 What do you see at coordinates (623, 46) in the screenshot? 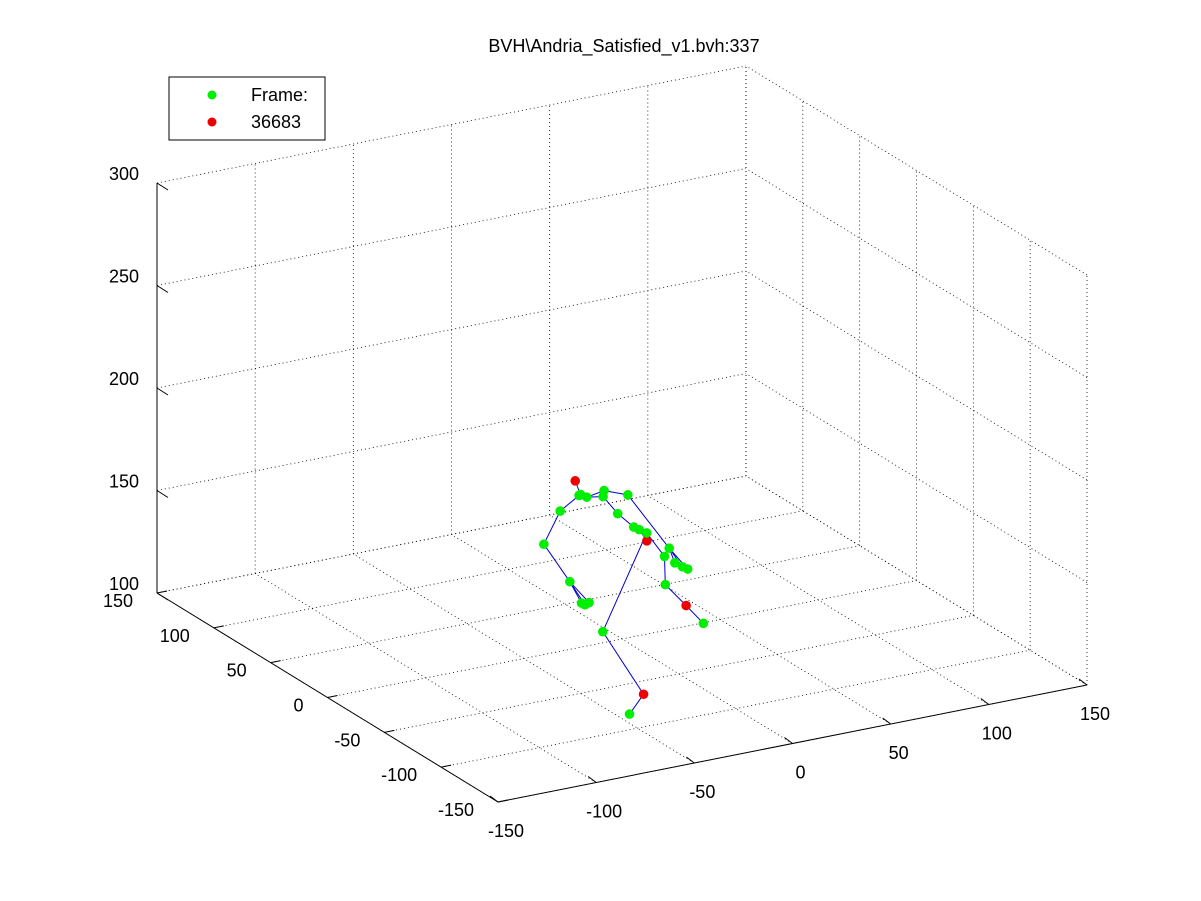
I see `chart-title: BVH\Andria_Satisfied_v1.bvh:337` at bounding box center [623, 46].